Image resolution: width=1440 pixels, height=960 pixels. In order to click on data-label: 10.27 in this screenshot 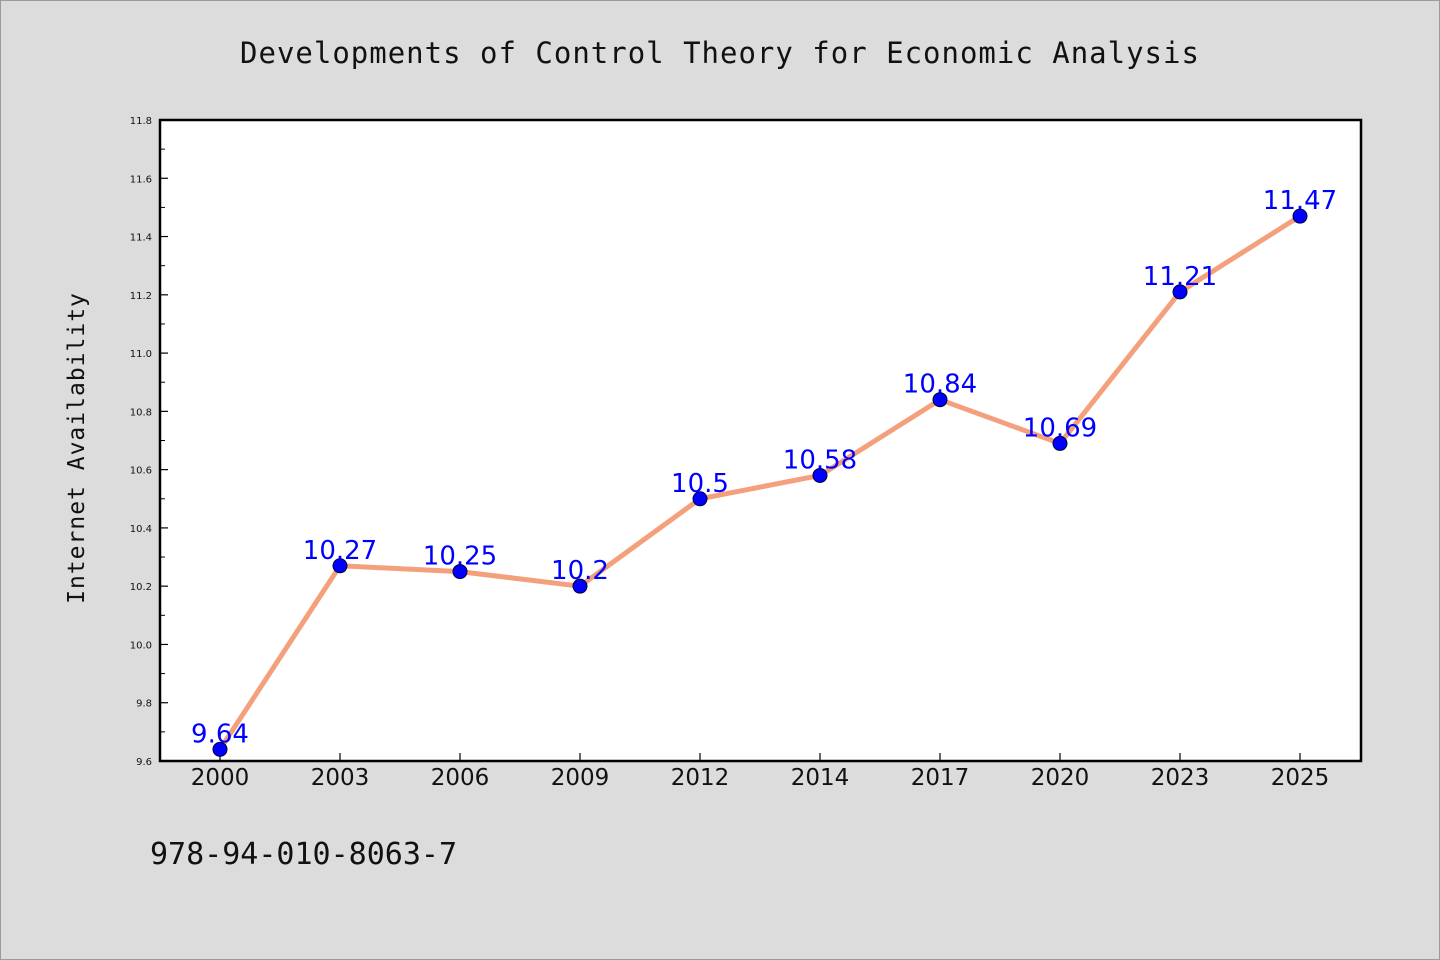, I will do `click(340, 551)`.